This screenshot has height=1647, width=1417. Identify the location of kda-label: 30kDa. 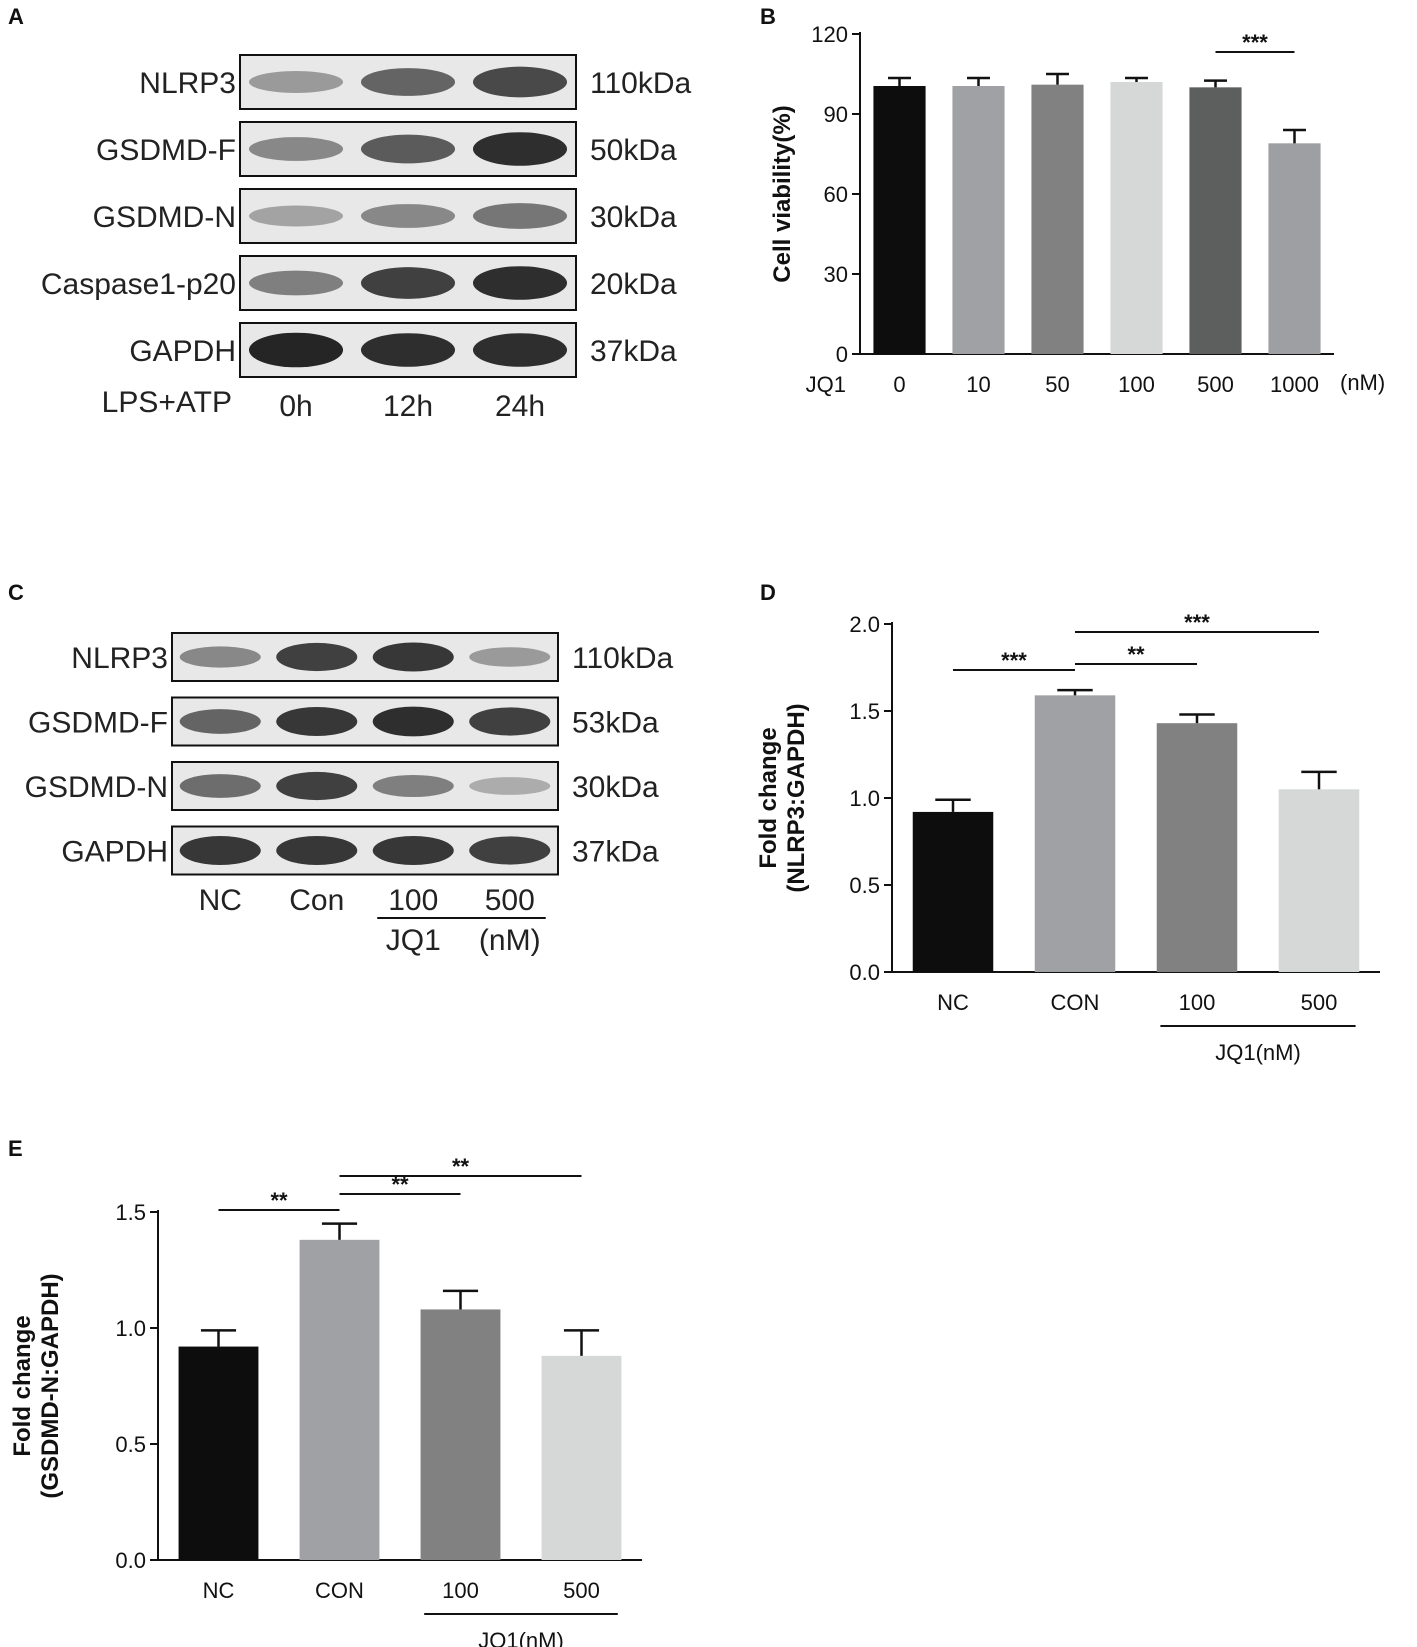
(615, 787).